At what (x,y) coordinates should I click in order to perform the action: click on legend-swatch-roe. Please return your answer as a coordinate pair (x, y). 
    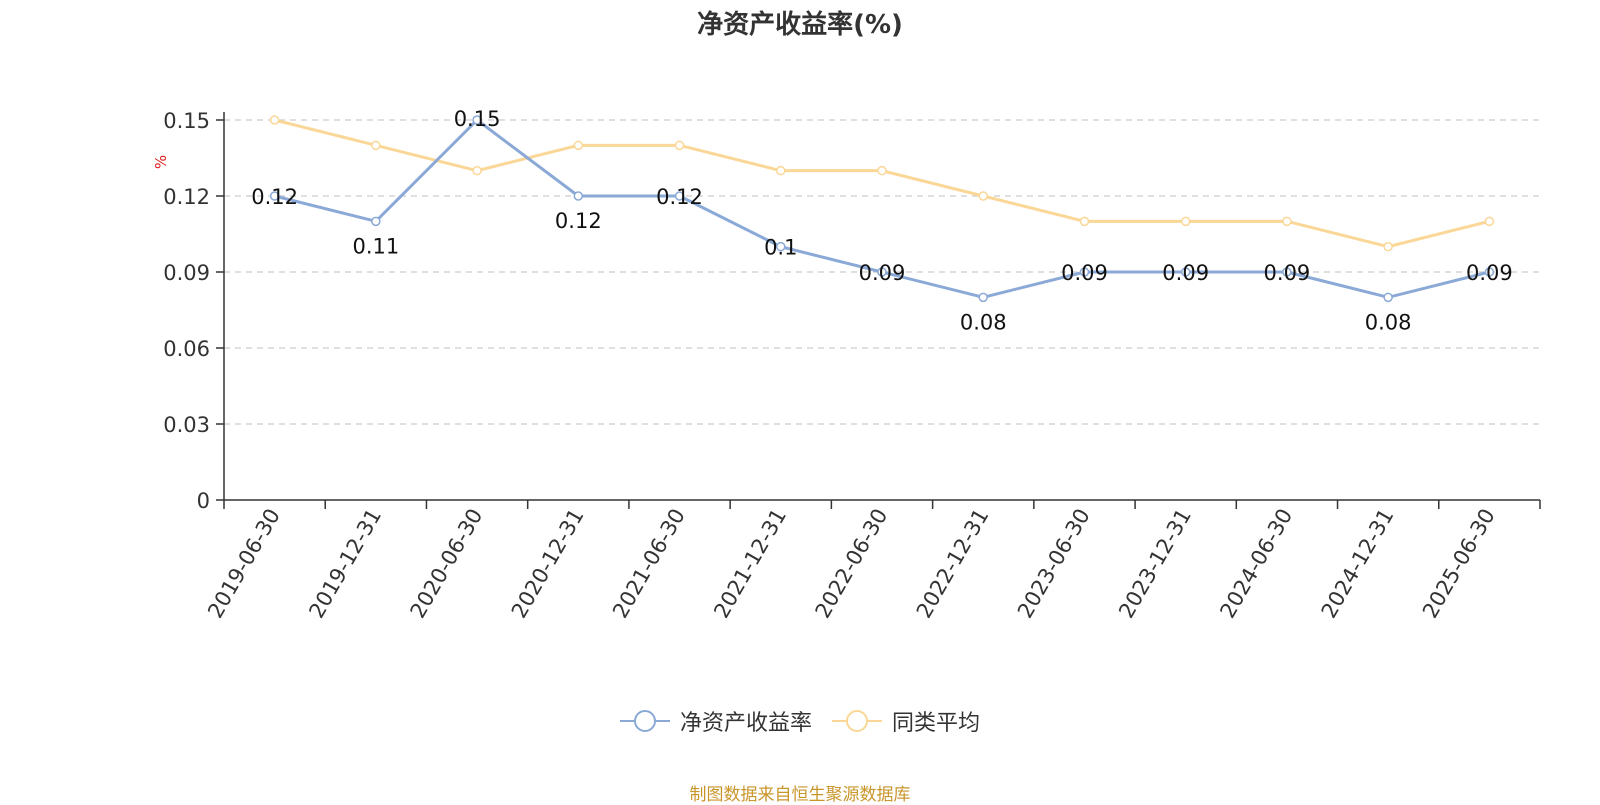
    Looking at the image, I should click on (644, 721).